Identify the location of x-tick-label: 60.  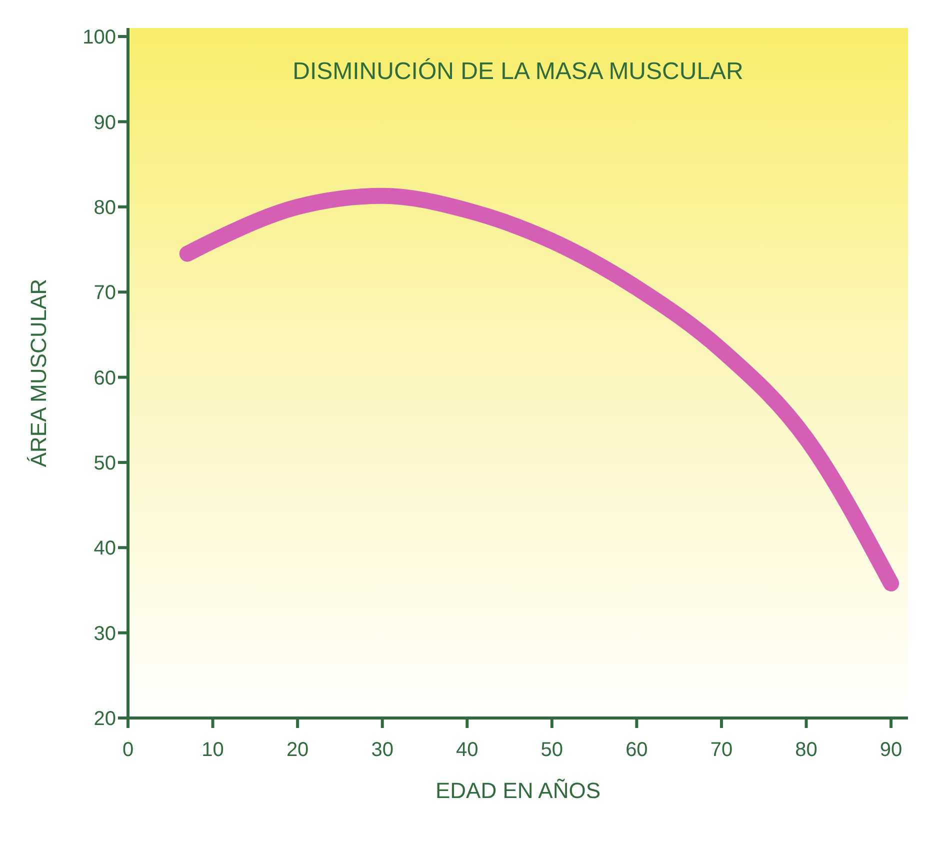
(637, 750).